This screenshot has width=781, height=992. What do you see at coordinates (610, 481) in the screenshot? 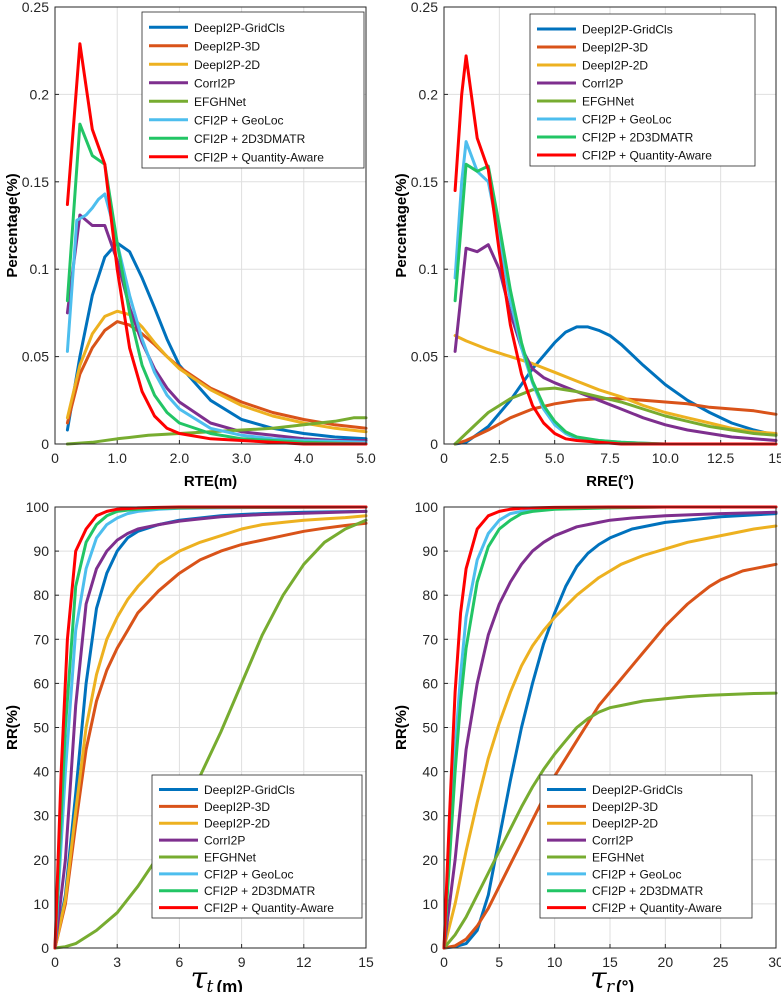
I see `x-axis-label: RRE(°)` at bounding box center [610, 481].